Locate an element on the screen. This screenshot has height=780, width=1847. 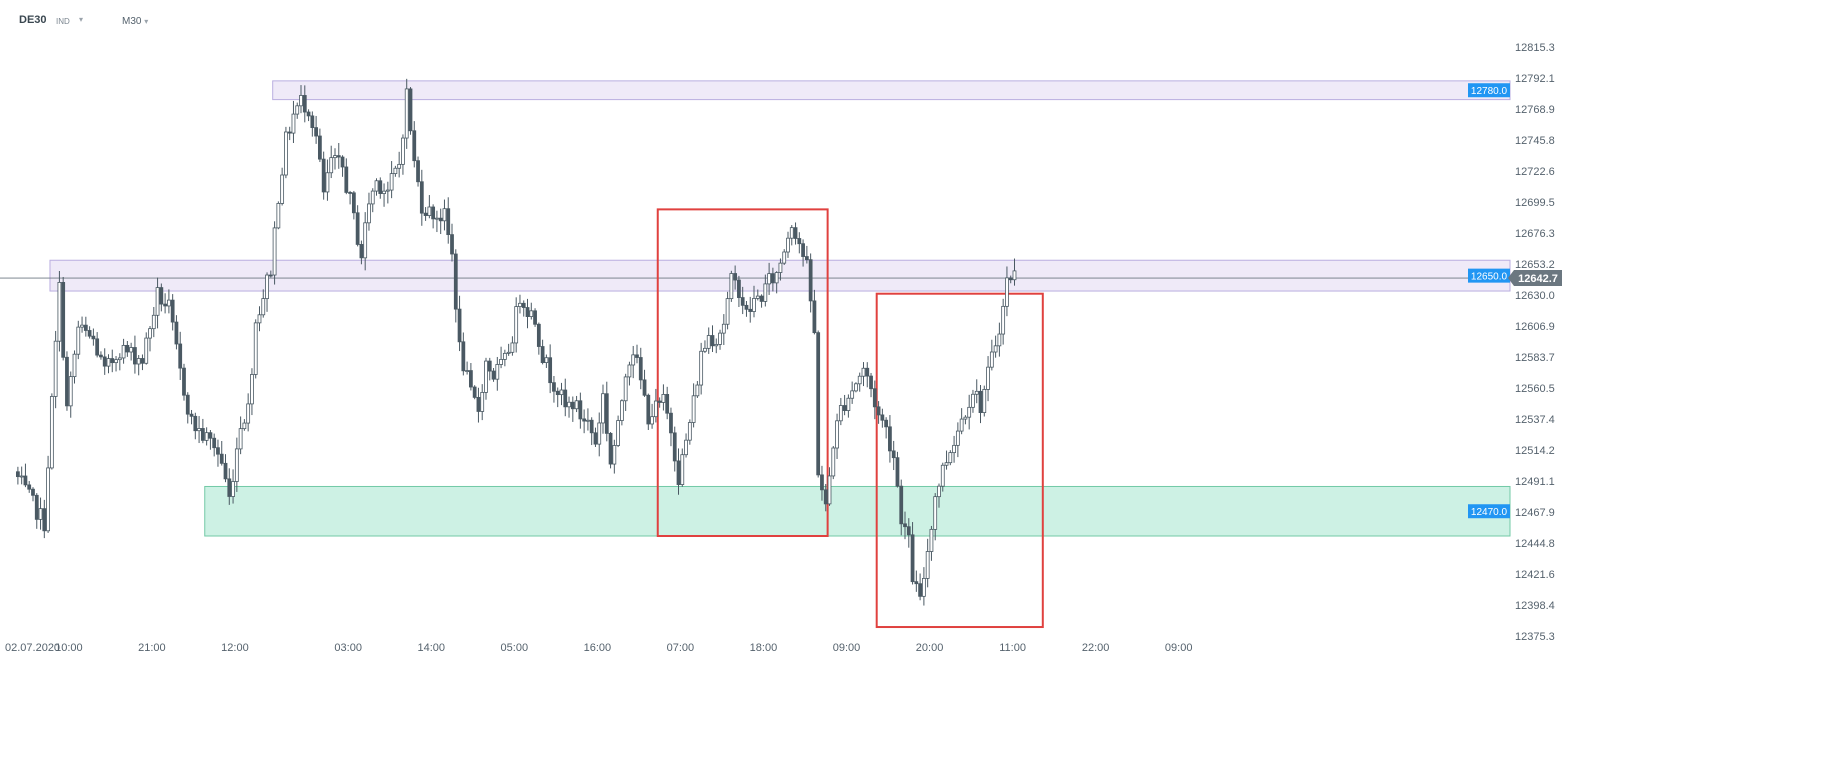
resistance-upper is located at coordinates (891, 90).